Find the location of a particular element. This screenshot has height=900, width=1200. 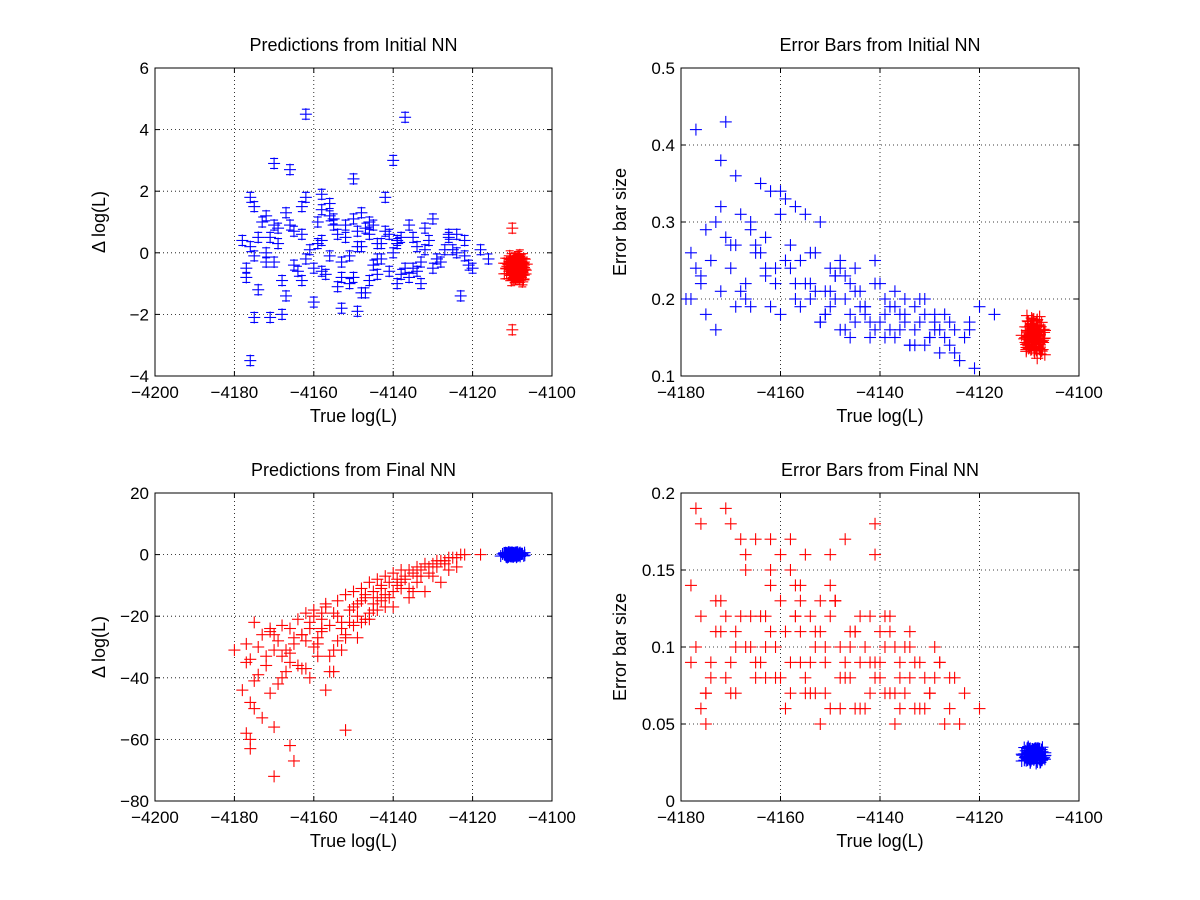

y-tick-label: 0 is located at coordinates (144, 555).